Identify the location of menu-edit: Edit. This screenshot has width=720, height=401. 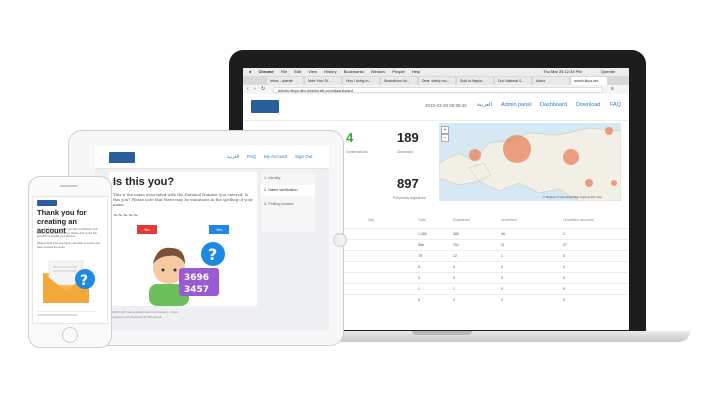
(298, 71).